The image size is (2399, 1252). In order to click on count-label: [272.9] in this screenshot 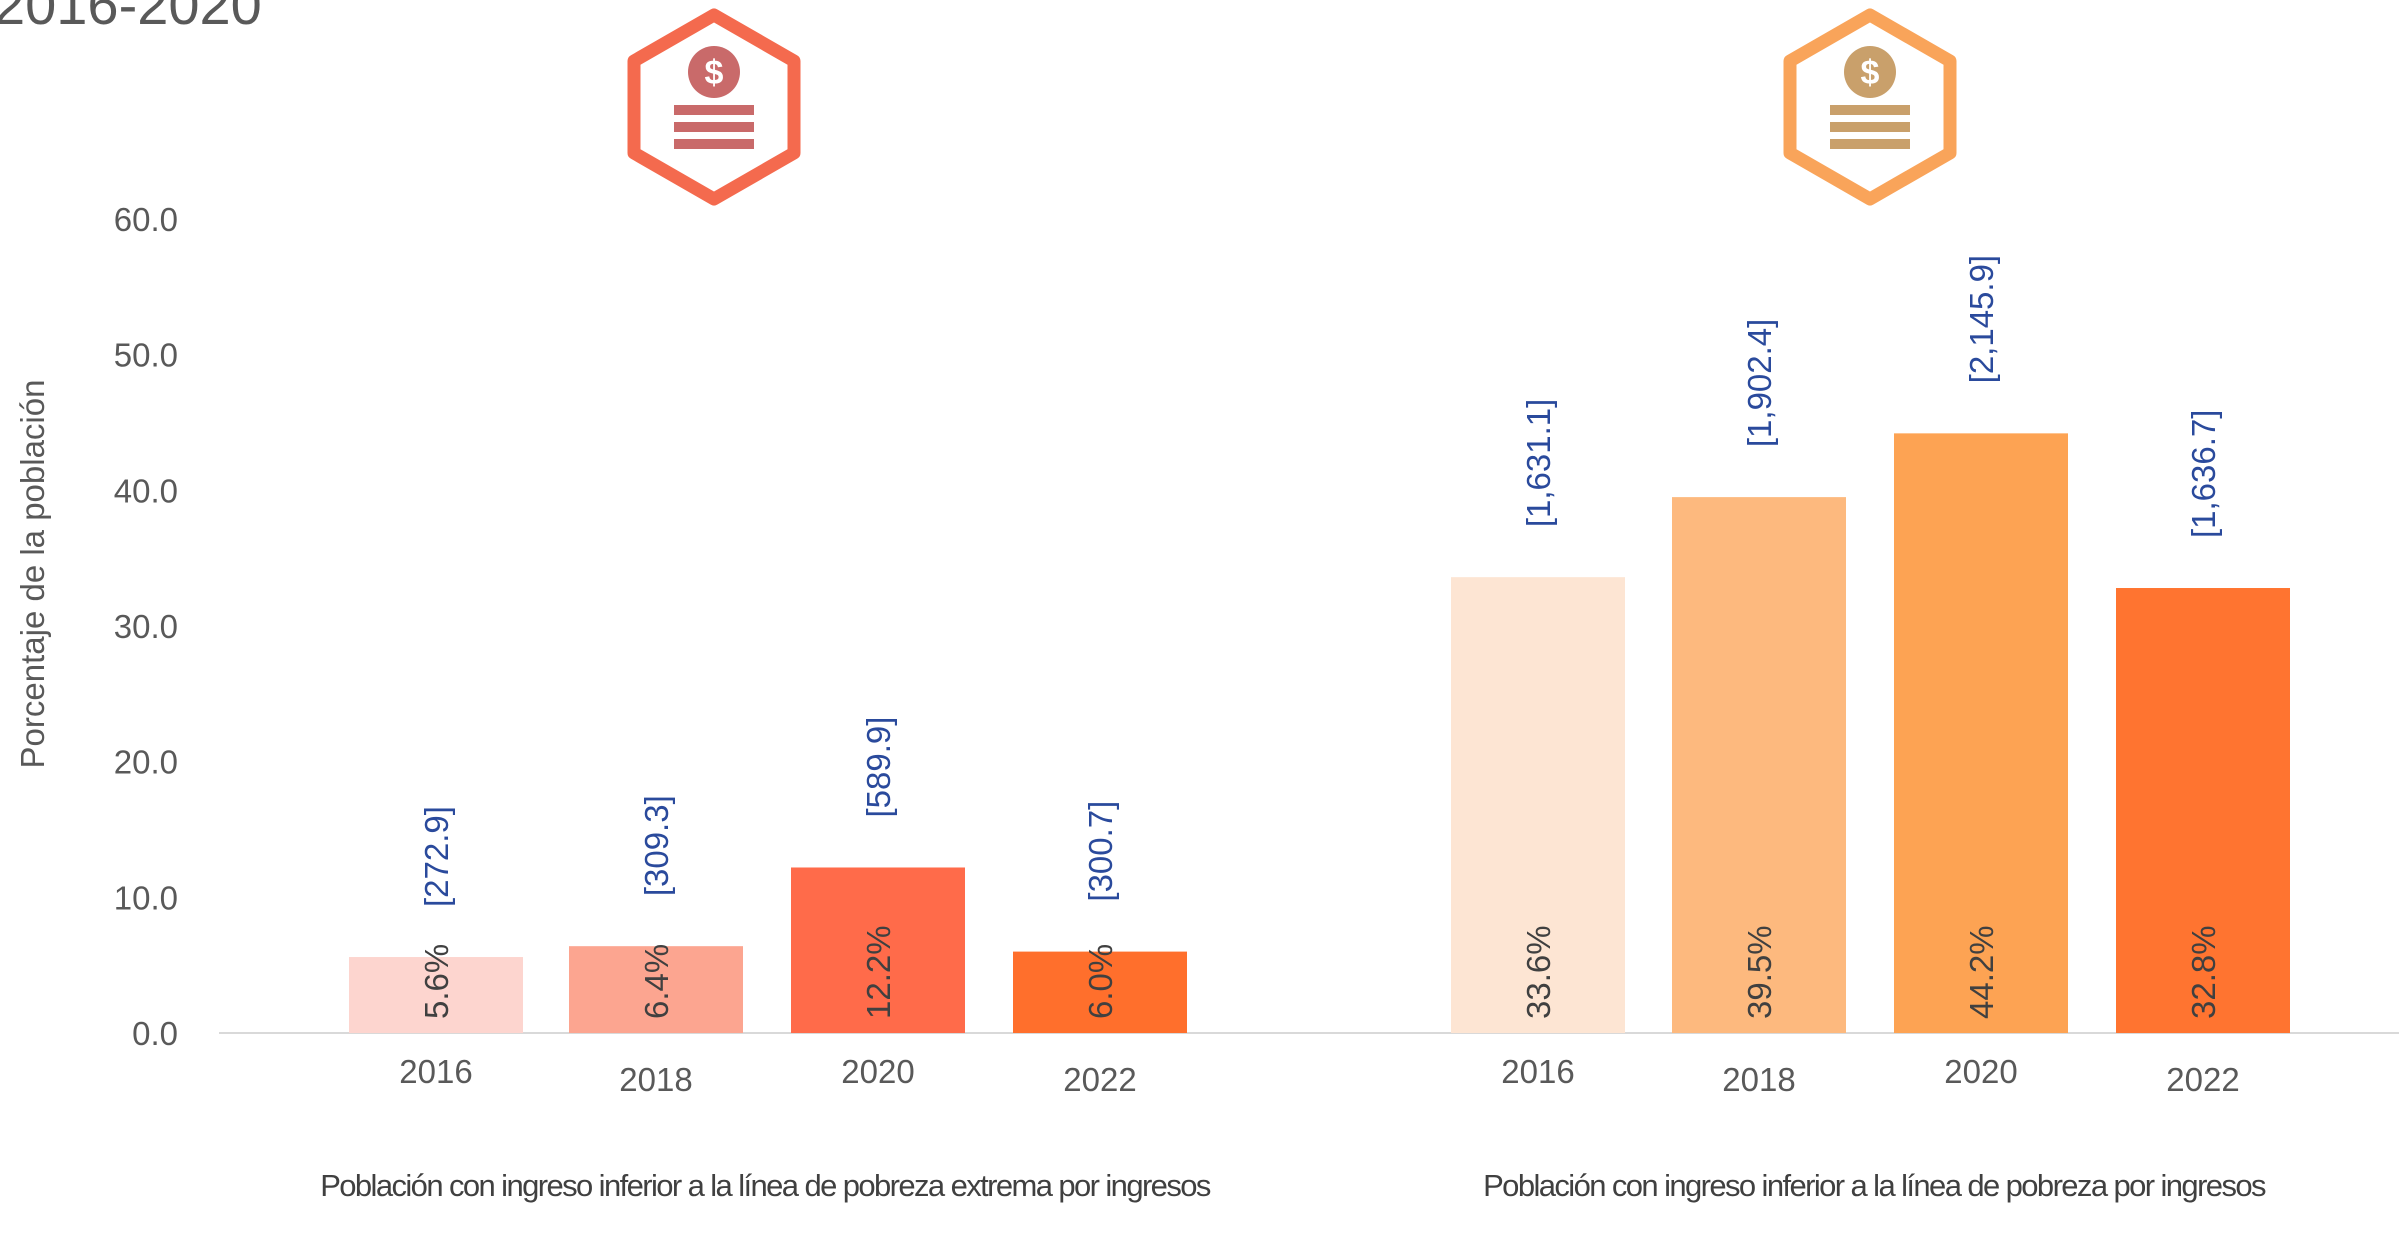, I will do `click(436, 856)`.